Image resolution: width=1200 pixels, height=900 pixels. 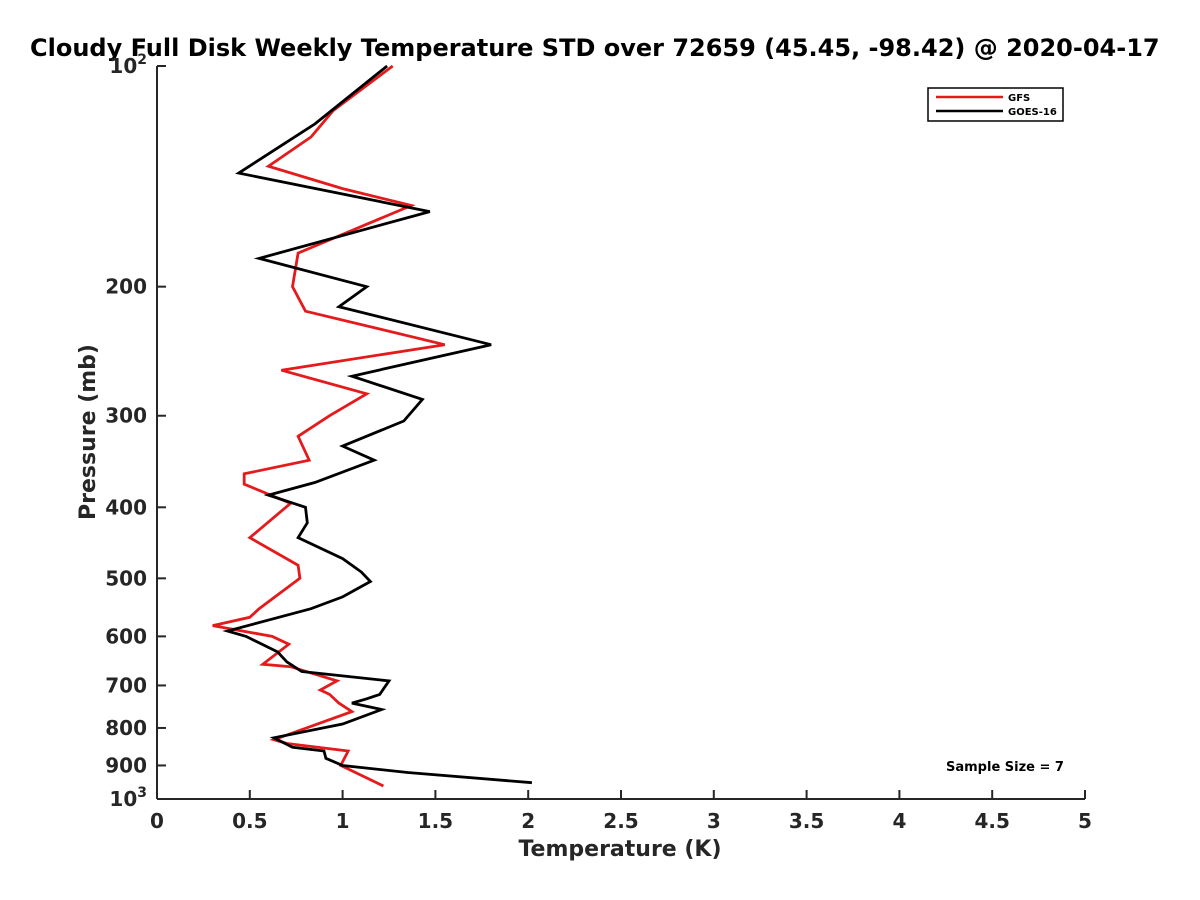 I want to click on x-tick-label: 4.5, so click(x=991, y=821).